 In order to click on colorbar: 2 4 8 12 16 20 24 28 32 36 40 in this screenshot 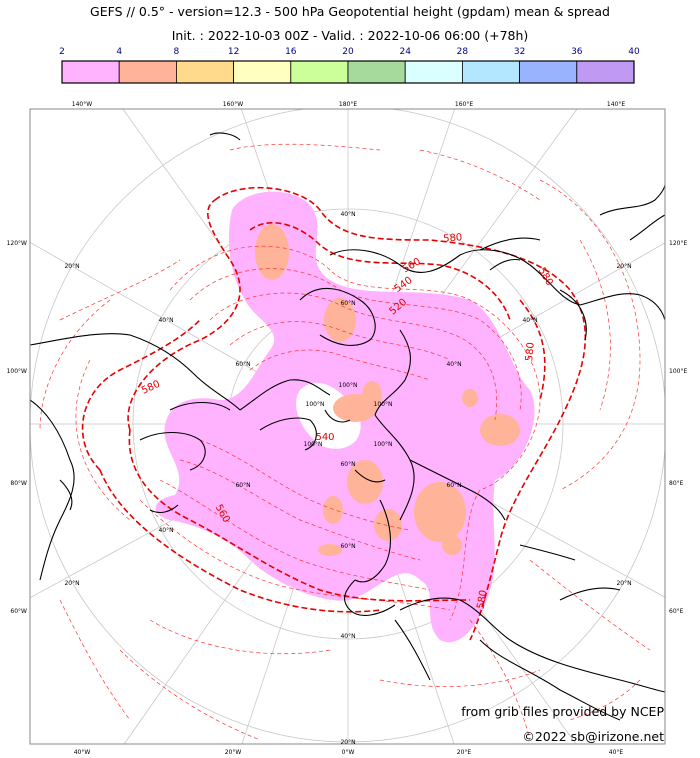, I will do `click(349, 65)`.